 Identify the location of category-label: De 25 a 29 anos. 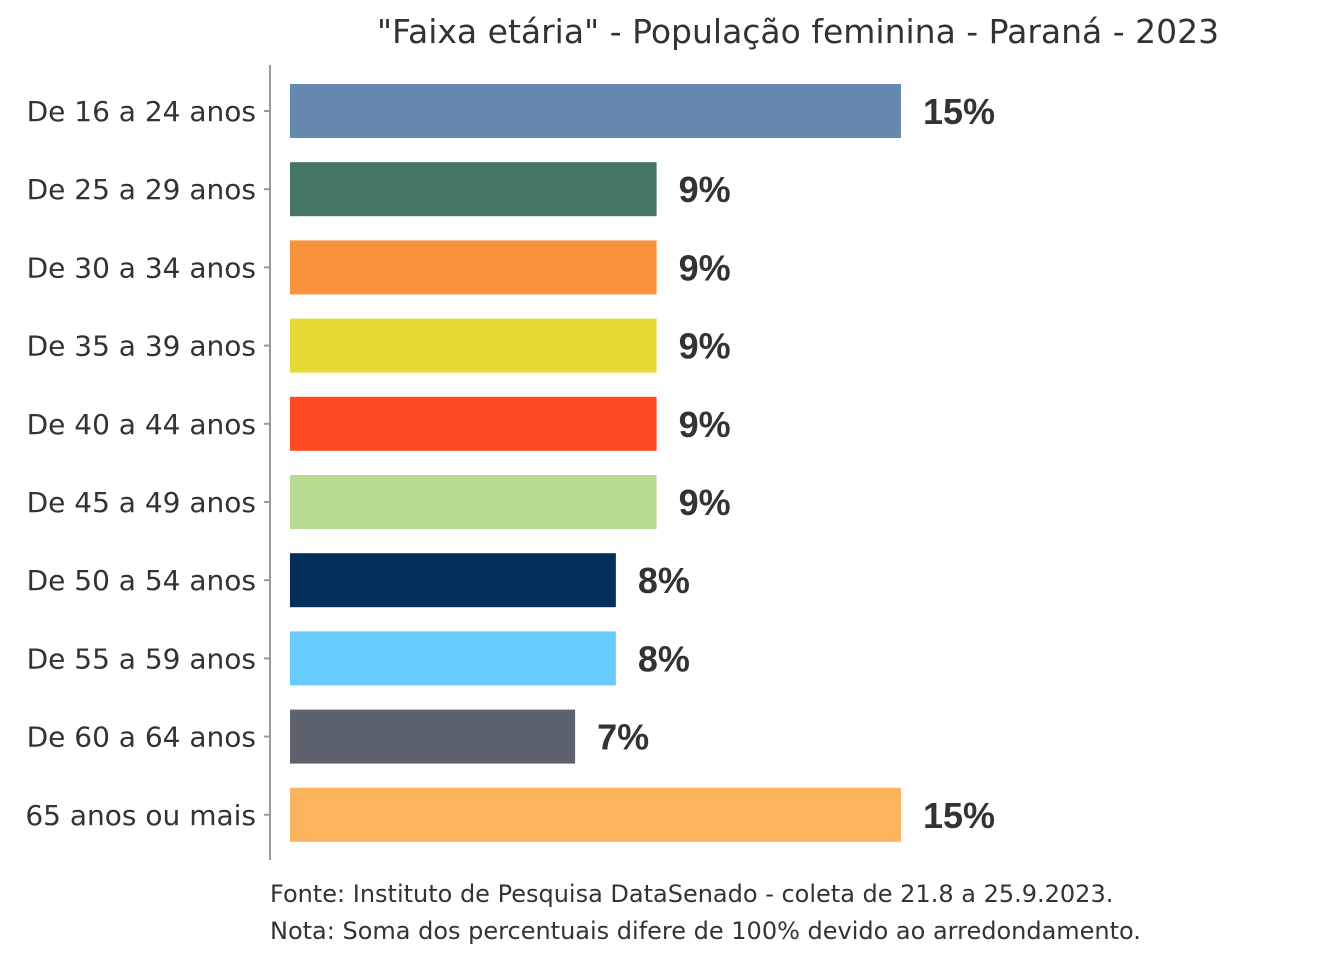
(141, 189).